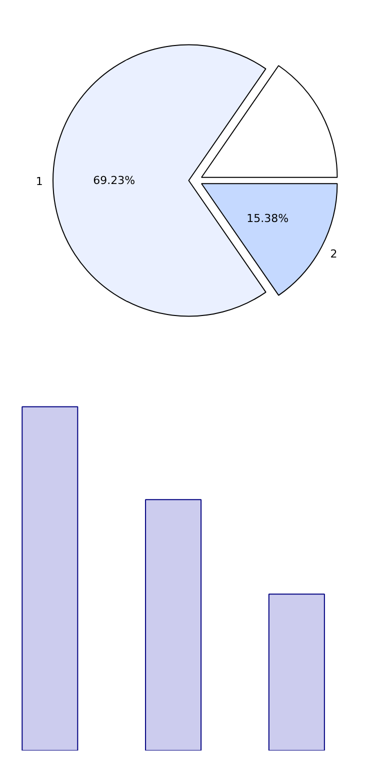 This screenshot has width=390, height=780. What do you see at coordinates (267, 218) in the screenshot?
I see `data-label: 15.38%` at bounding box center [267, 218].